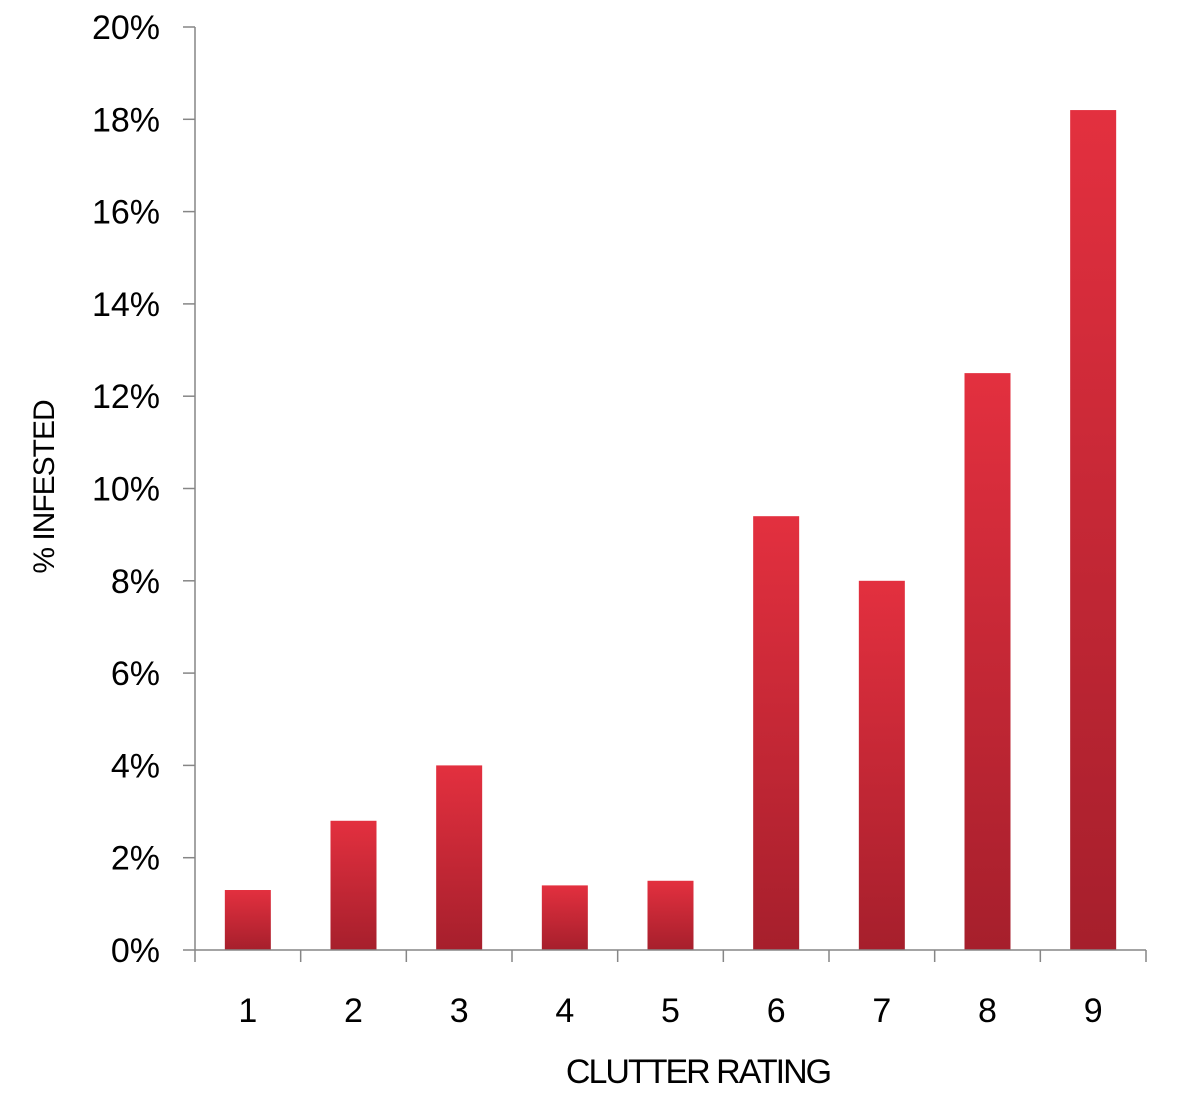  Describe the element at coordinates (126, 397) in the screenshot. I see `y-tick-label: 12%` at that location.